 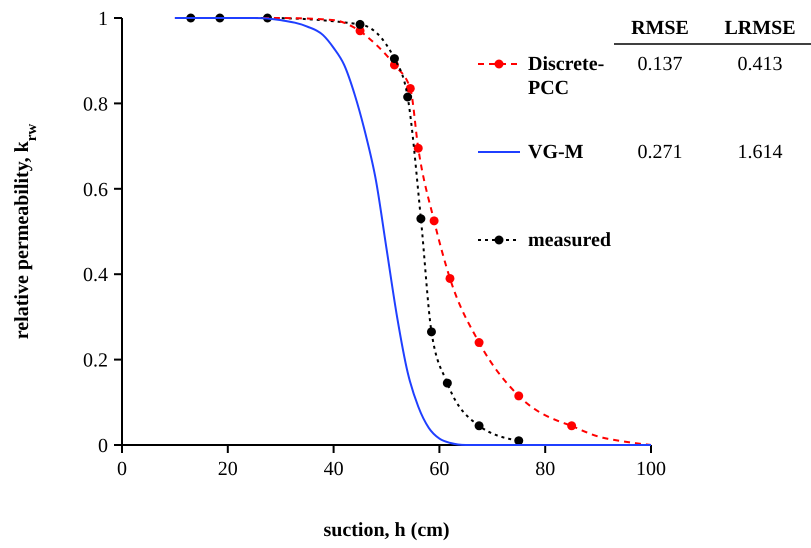 What do you see at coordinates (760, 152) in the screenshot?
I see `text: 1.614` at bounding box center [760, 152].